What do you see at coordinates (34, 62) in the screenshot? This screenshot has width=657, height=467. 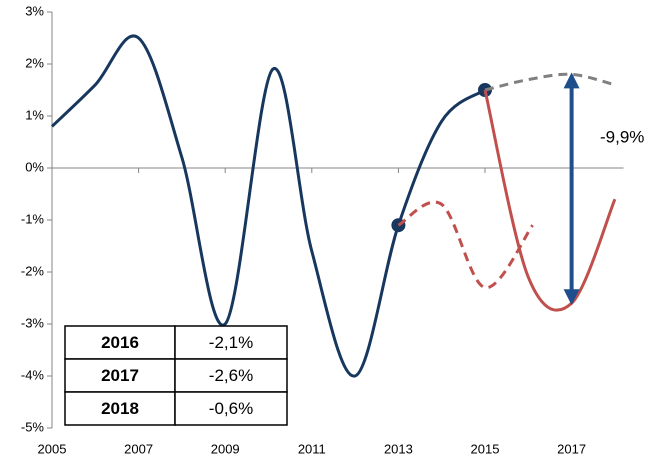 I see `y-tick-label: 2%` at bounding box center [34, 62].